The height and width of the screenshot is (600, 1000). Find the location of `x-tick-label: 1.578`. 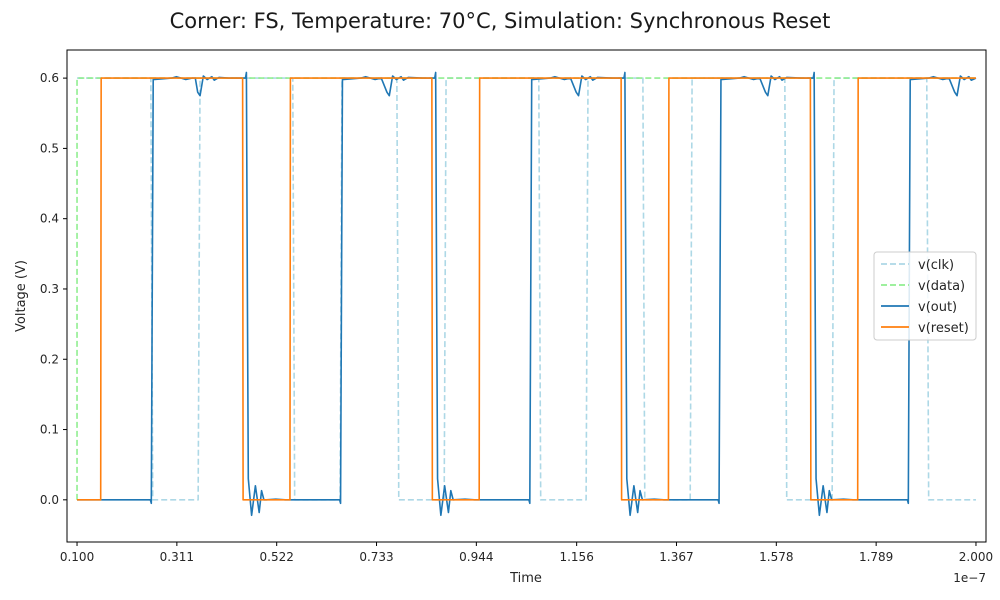

x-tick-label: 1.578 is located at coordinates (776, 557).